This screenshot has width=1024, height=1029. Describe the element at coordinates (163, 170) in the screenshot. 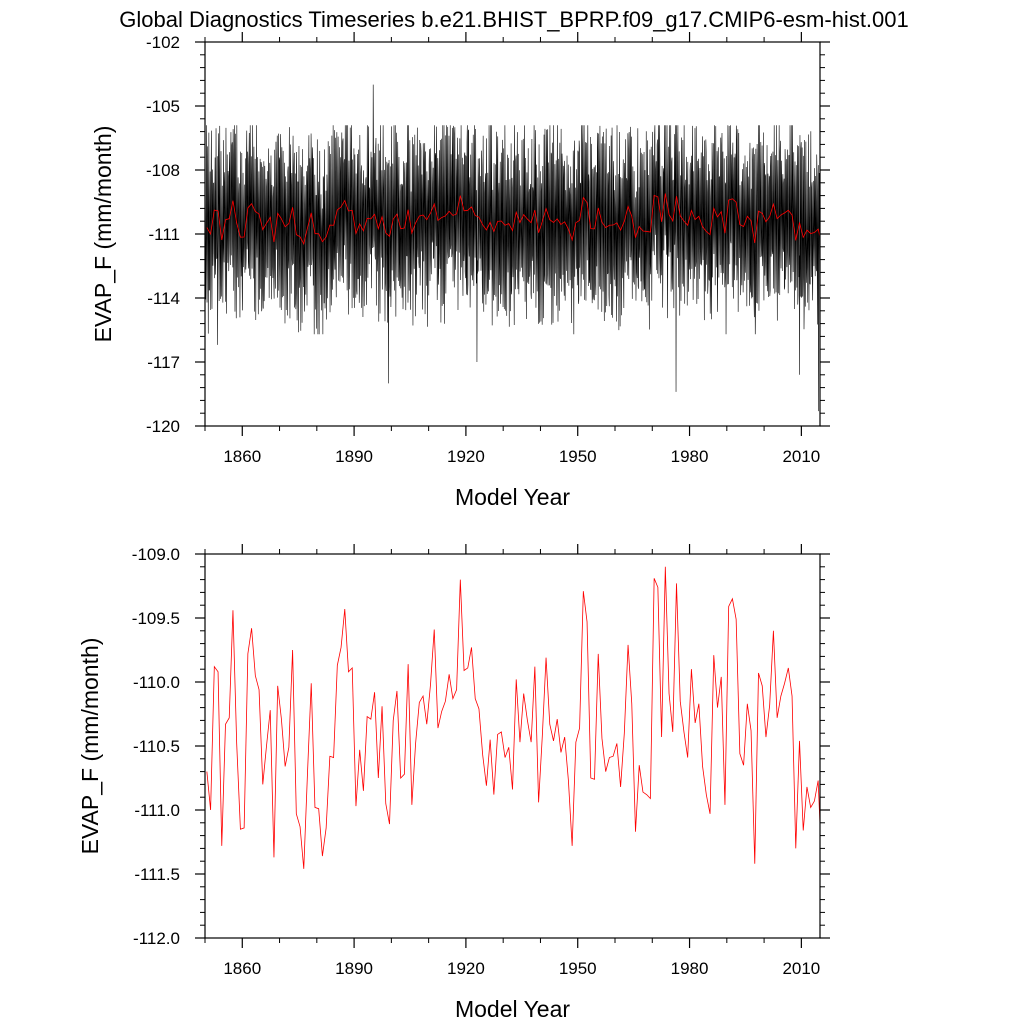

I see `y-tick-label: -108` at that location.